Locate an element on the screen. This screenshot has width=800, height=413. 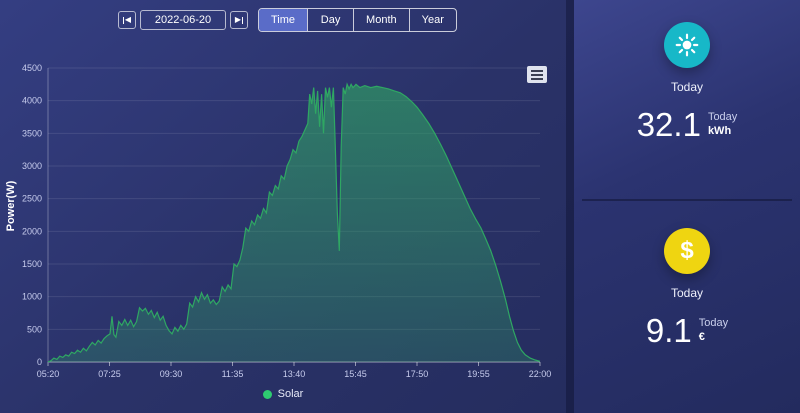
svg-text: 1500 is located at coordinates (32, 264).